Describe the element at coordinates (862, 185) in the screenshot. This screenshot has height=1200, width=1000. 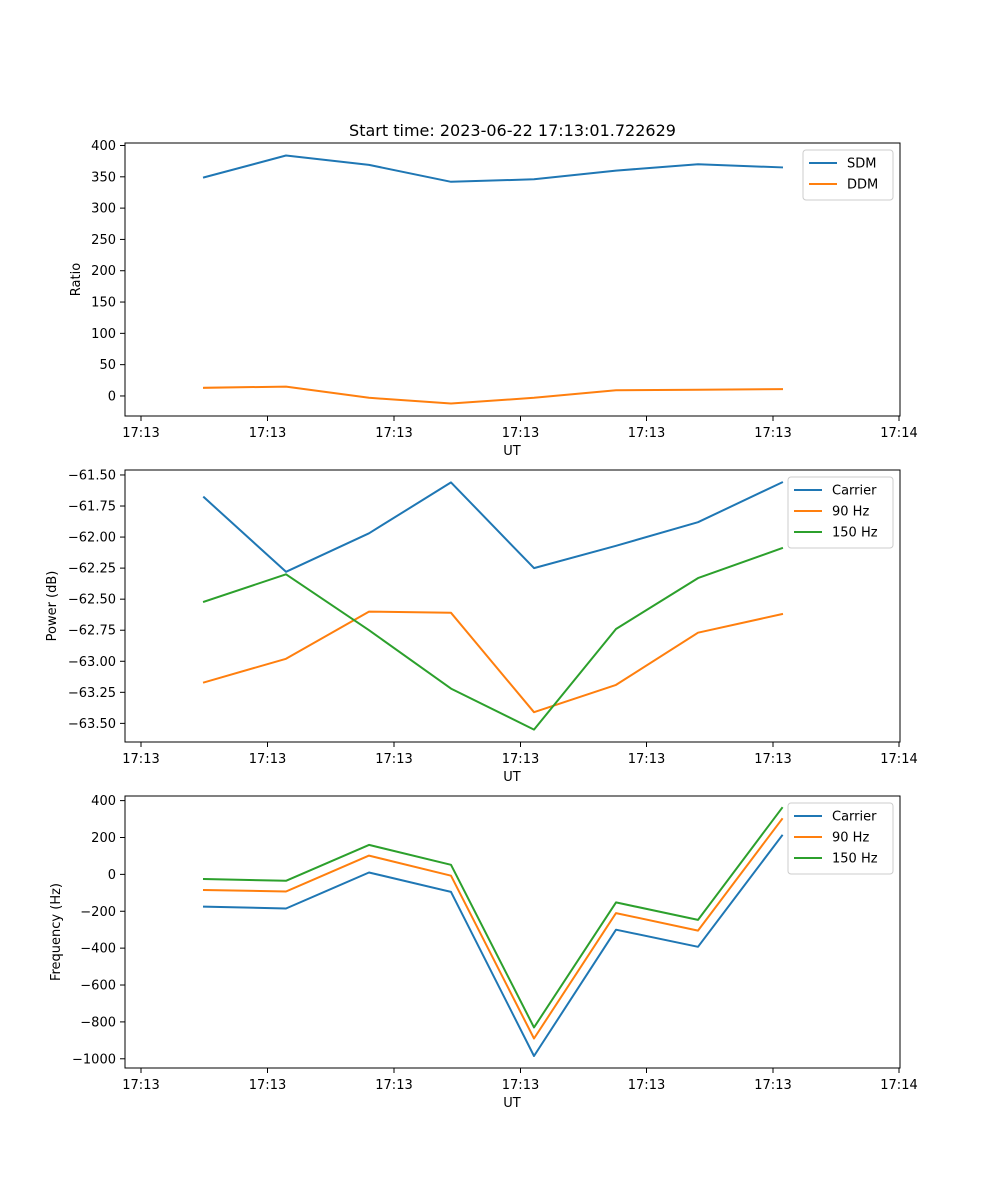
I see `legend-label: DDM` at that location.